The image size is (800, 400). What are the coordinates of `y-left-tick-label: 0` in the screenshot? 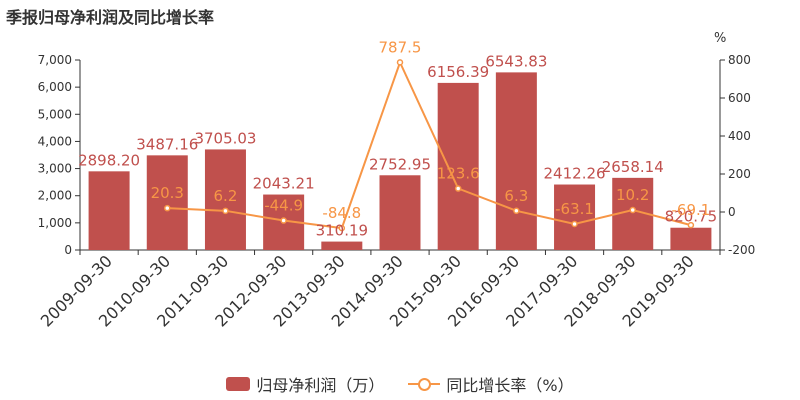 It's located at (68, 250).